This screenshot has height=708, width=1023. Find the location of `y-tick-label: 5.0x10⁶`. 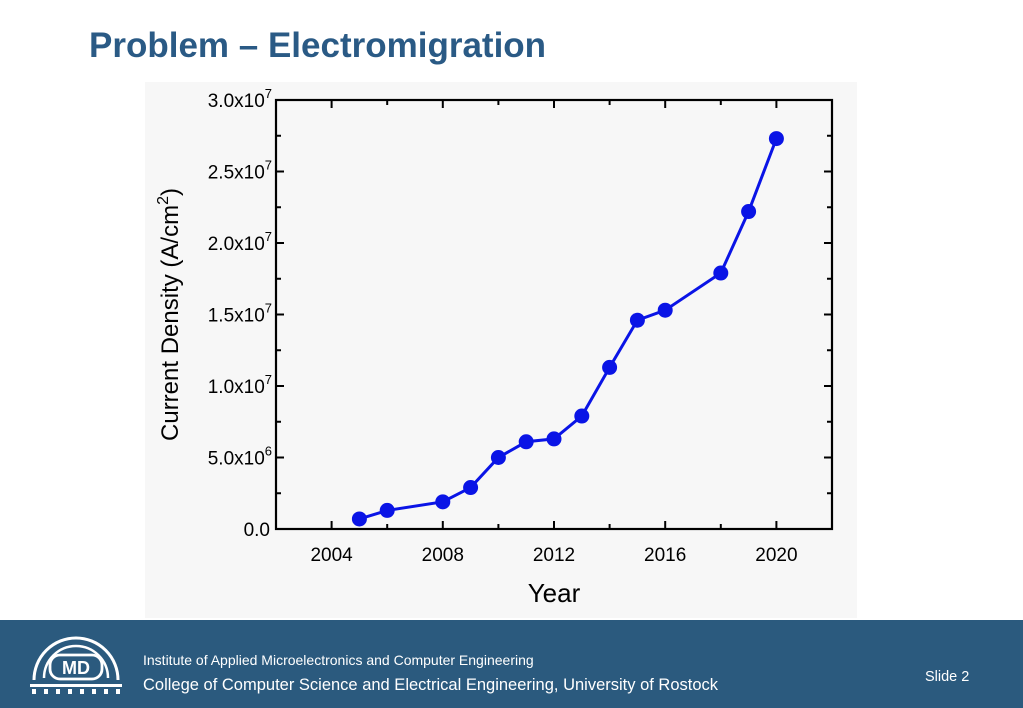

y-tick-label: 5.0x10⁶ is located at coordinates (240, 457).